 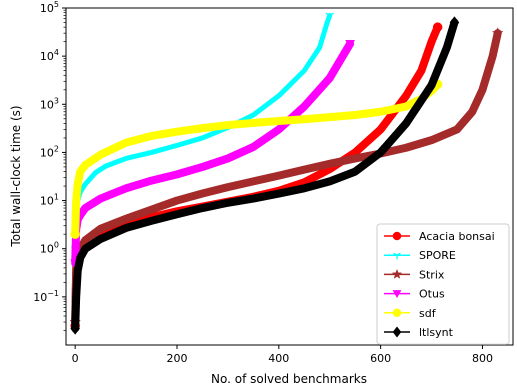 I want to click on legend-item: Strix, so click(x=414, y=274).